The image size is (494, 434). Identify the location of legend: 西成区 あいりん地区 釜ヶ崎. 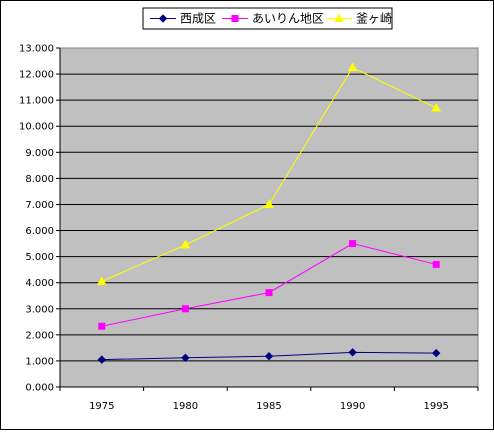
(267, 18).